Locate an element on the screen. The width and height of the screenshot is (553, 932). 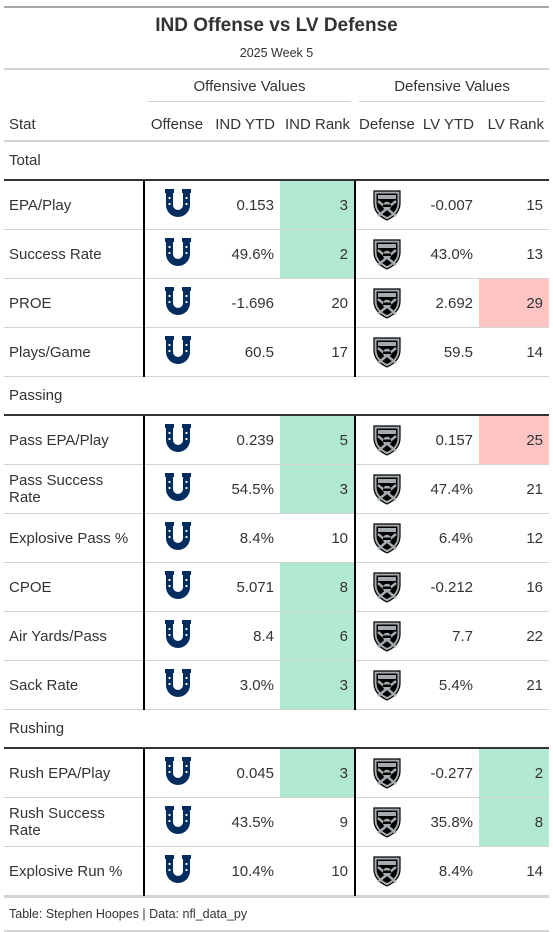
spanner-empty is located at coordinates (74, 89).